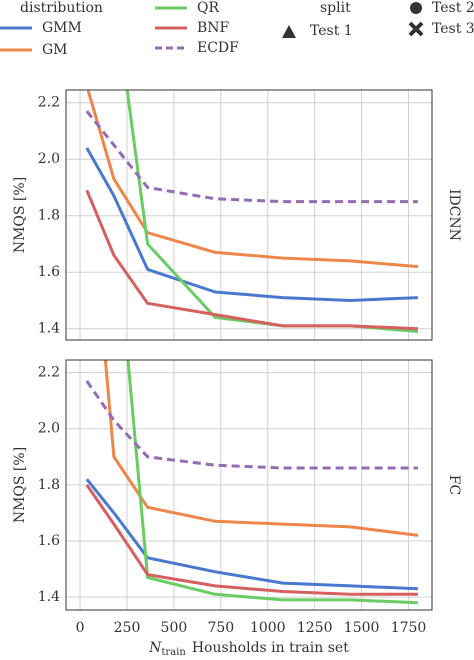  What do you see at coordinates (208, 8) in the screenshot?
I see `legend-label: QR` at bounding box center [208, 8].